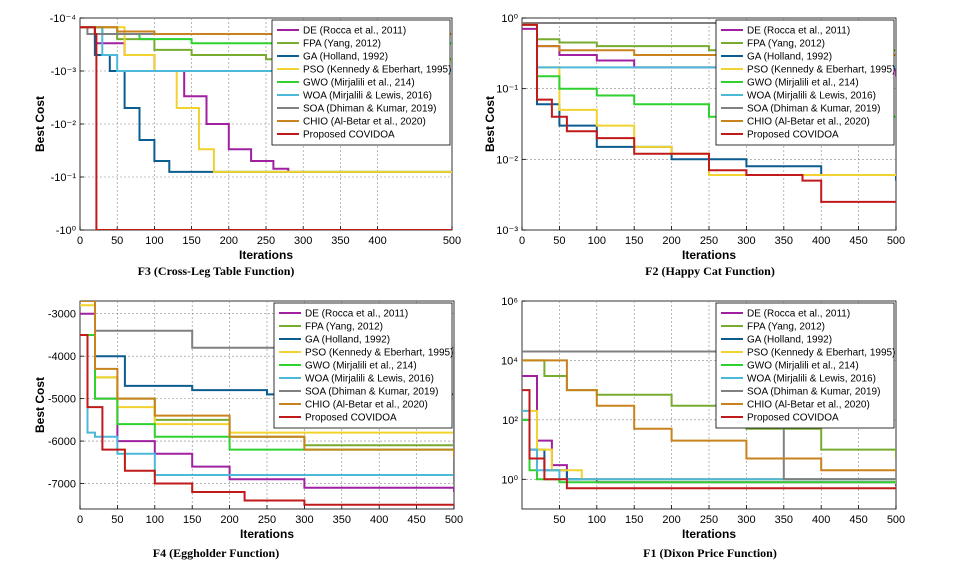 This screenshot has height=575, width=968. What do you see at coordinates (216, 271) in the screenshot?
I see `chart-caption: F3 (Cross-Leg Table Function)` at bounding box center [216, 271].